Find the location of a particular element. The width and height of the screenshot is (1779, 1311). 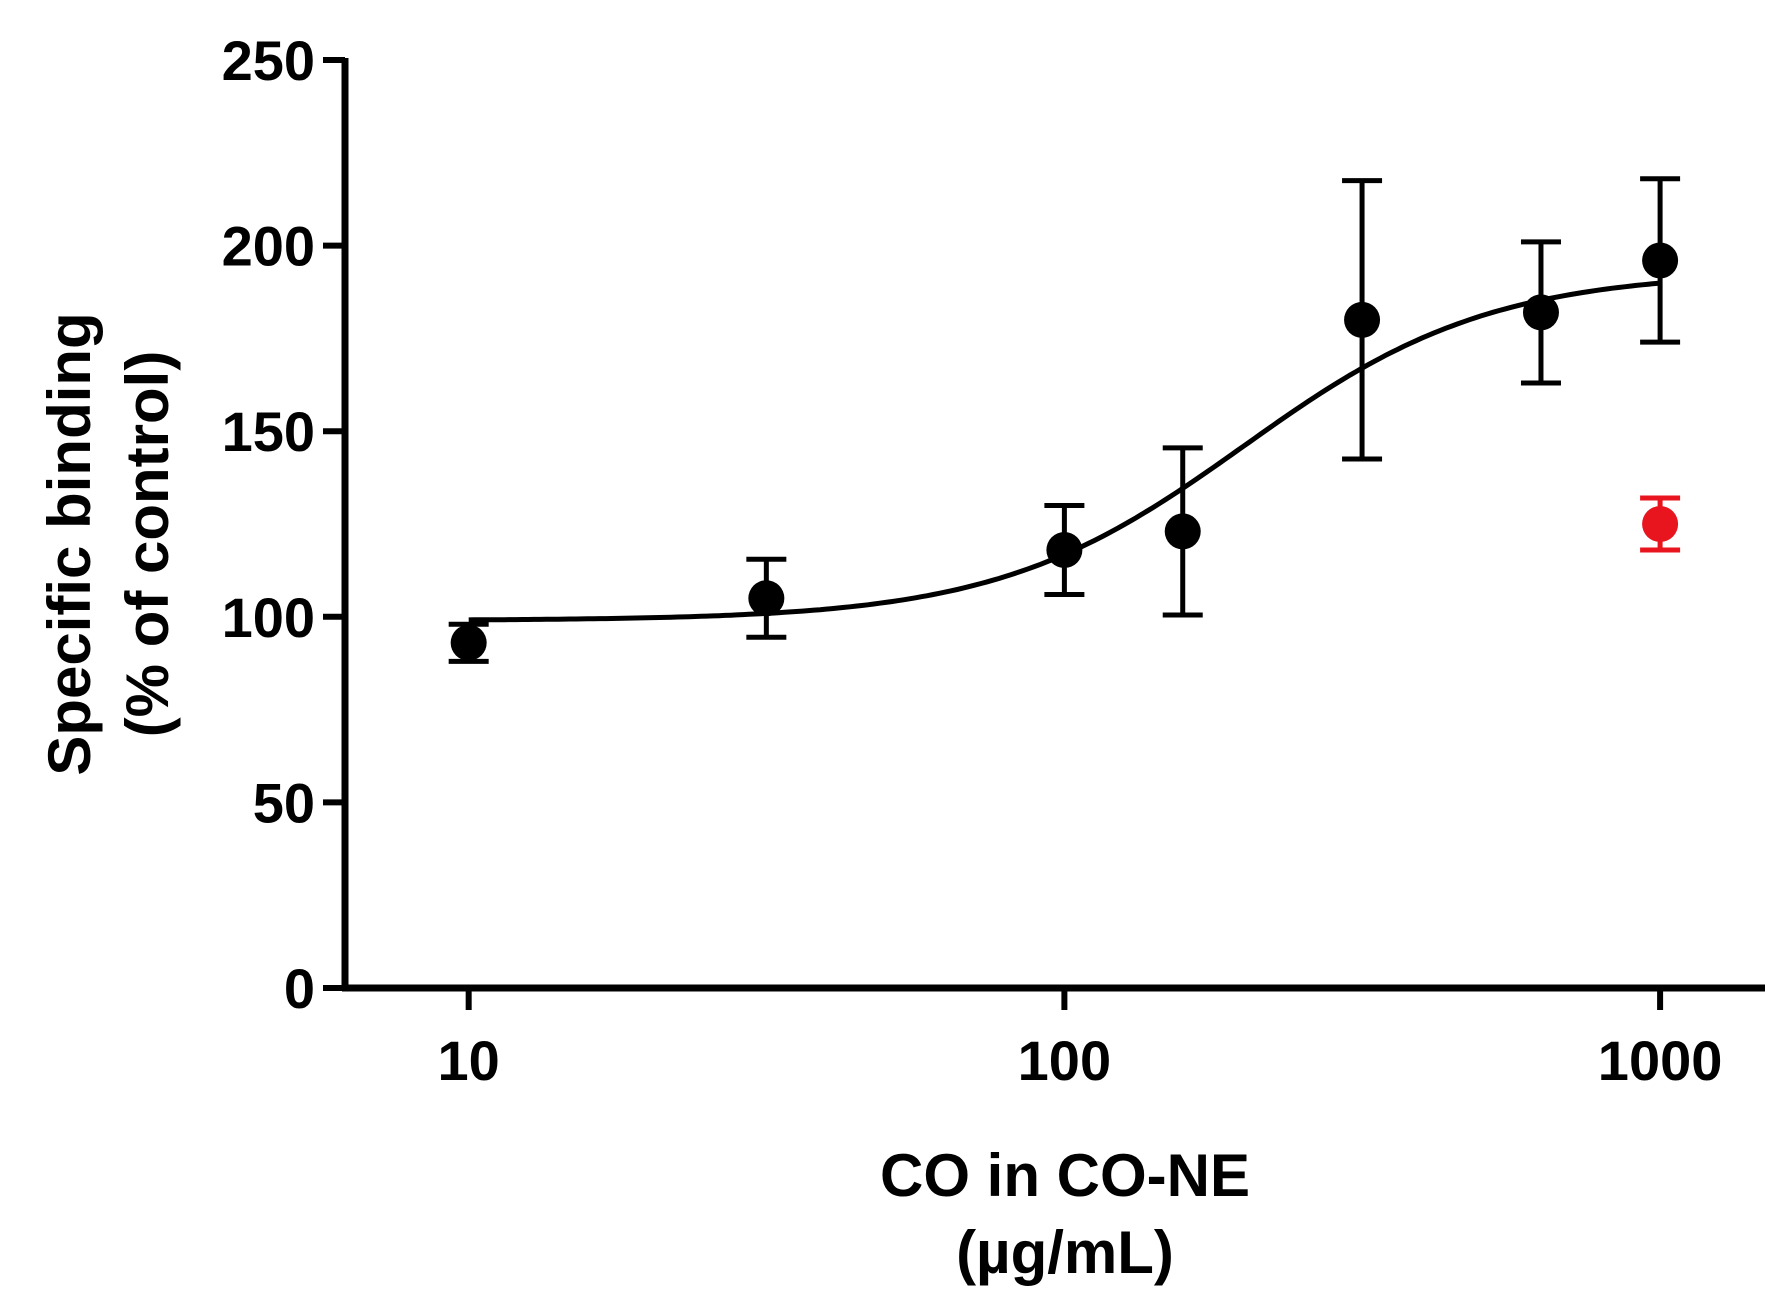

y-tick-label-5: 250 is located at coordinates (268, 60).